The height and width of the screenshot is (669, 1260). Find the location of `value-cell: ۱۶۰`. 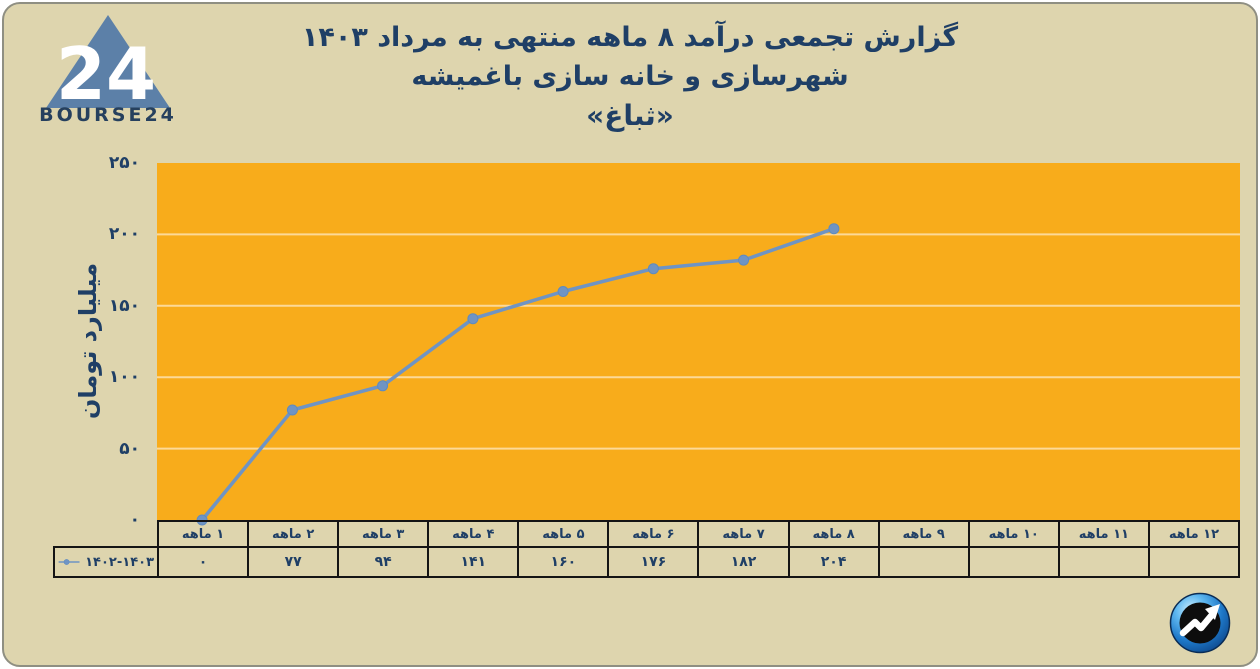

value-cell: ۱۶۰ is located at coordinates (563, 562).